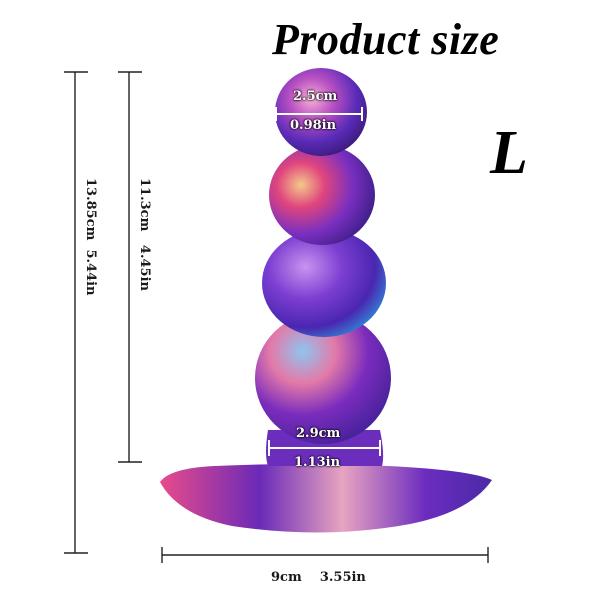 Image resolution: width=600 pixels, height=600 pixels. I want to click on base-width-label: 9cm 3.55in, so click(318, 577).